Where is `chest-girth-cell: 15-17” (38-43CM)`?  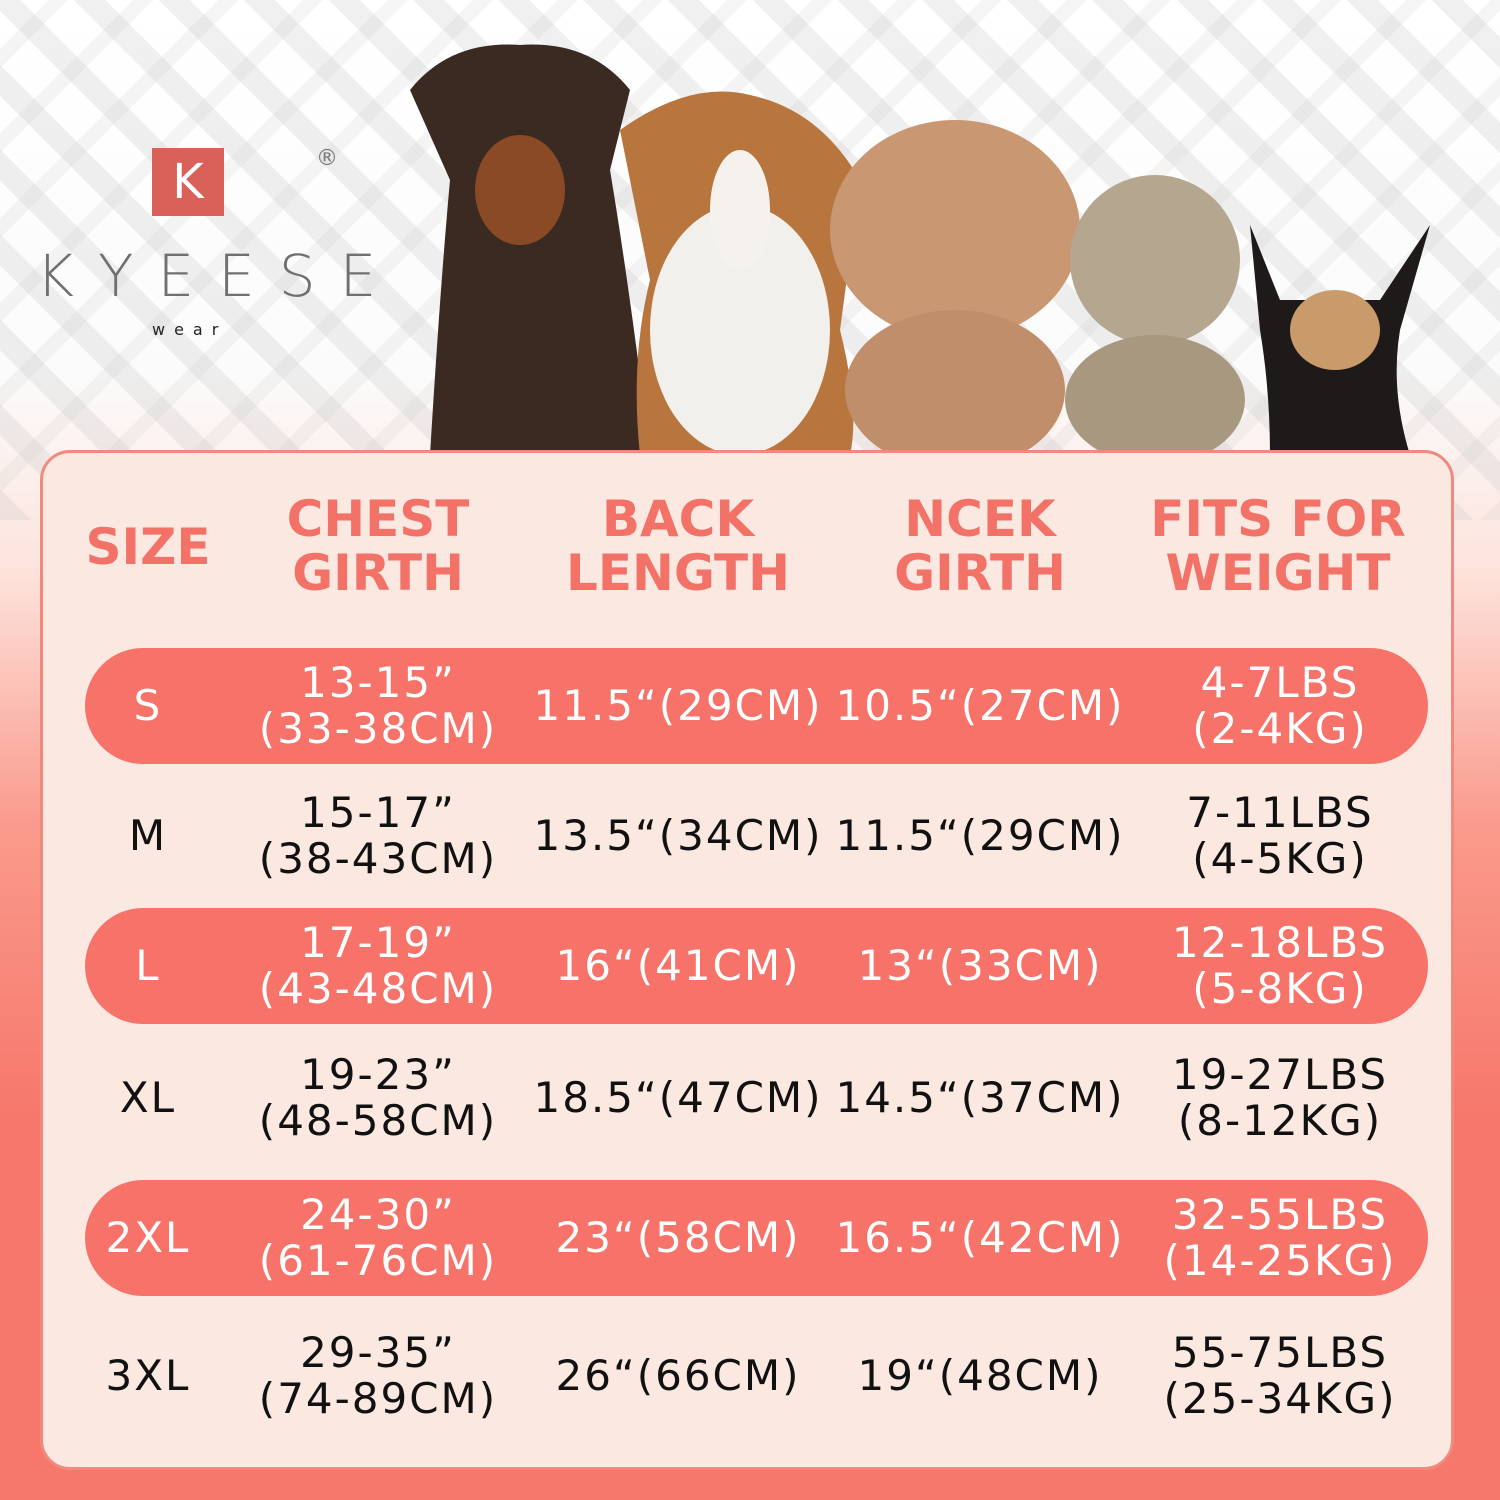
chest-girth-cell: 15-17” (38-43CM) is located at coordinates (378, 836).